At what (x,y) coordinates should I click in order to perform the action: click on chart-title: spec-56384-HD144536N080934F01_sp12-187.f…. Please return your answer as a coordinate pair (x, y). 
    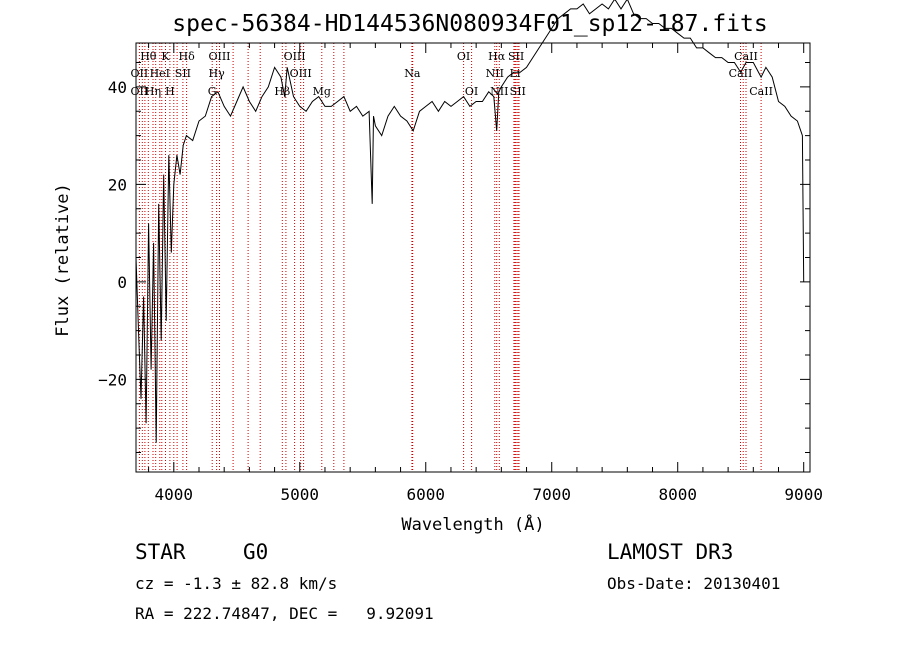
    Looking at the image, I should click on (469, 24).